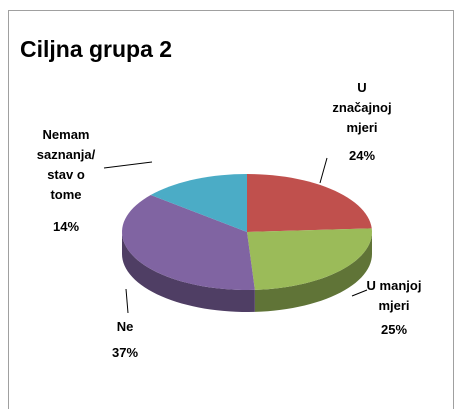 Image resolution: width=466 pixels, height=409 pixels. What do you see at coordinates (362, 107) in the screenshot?
I see `data-label-category: U značajnoj mjeri` at bounding box center [362, 107].